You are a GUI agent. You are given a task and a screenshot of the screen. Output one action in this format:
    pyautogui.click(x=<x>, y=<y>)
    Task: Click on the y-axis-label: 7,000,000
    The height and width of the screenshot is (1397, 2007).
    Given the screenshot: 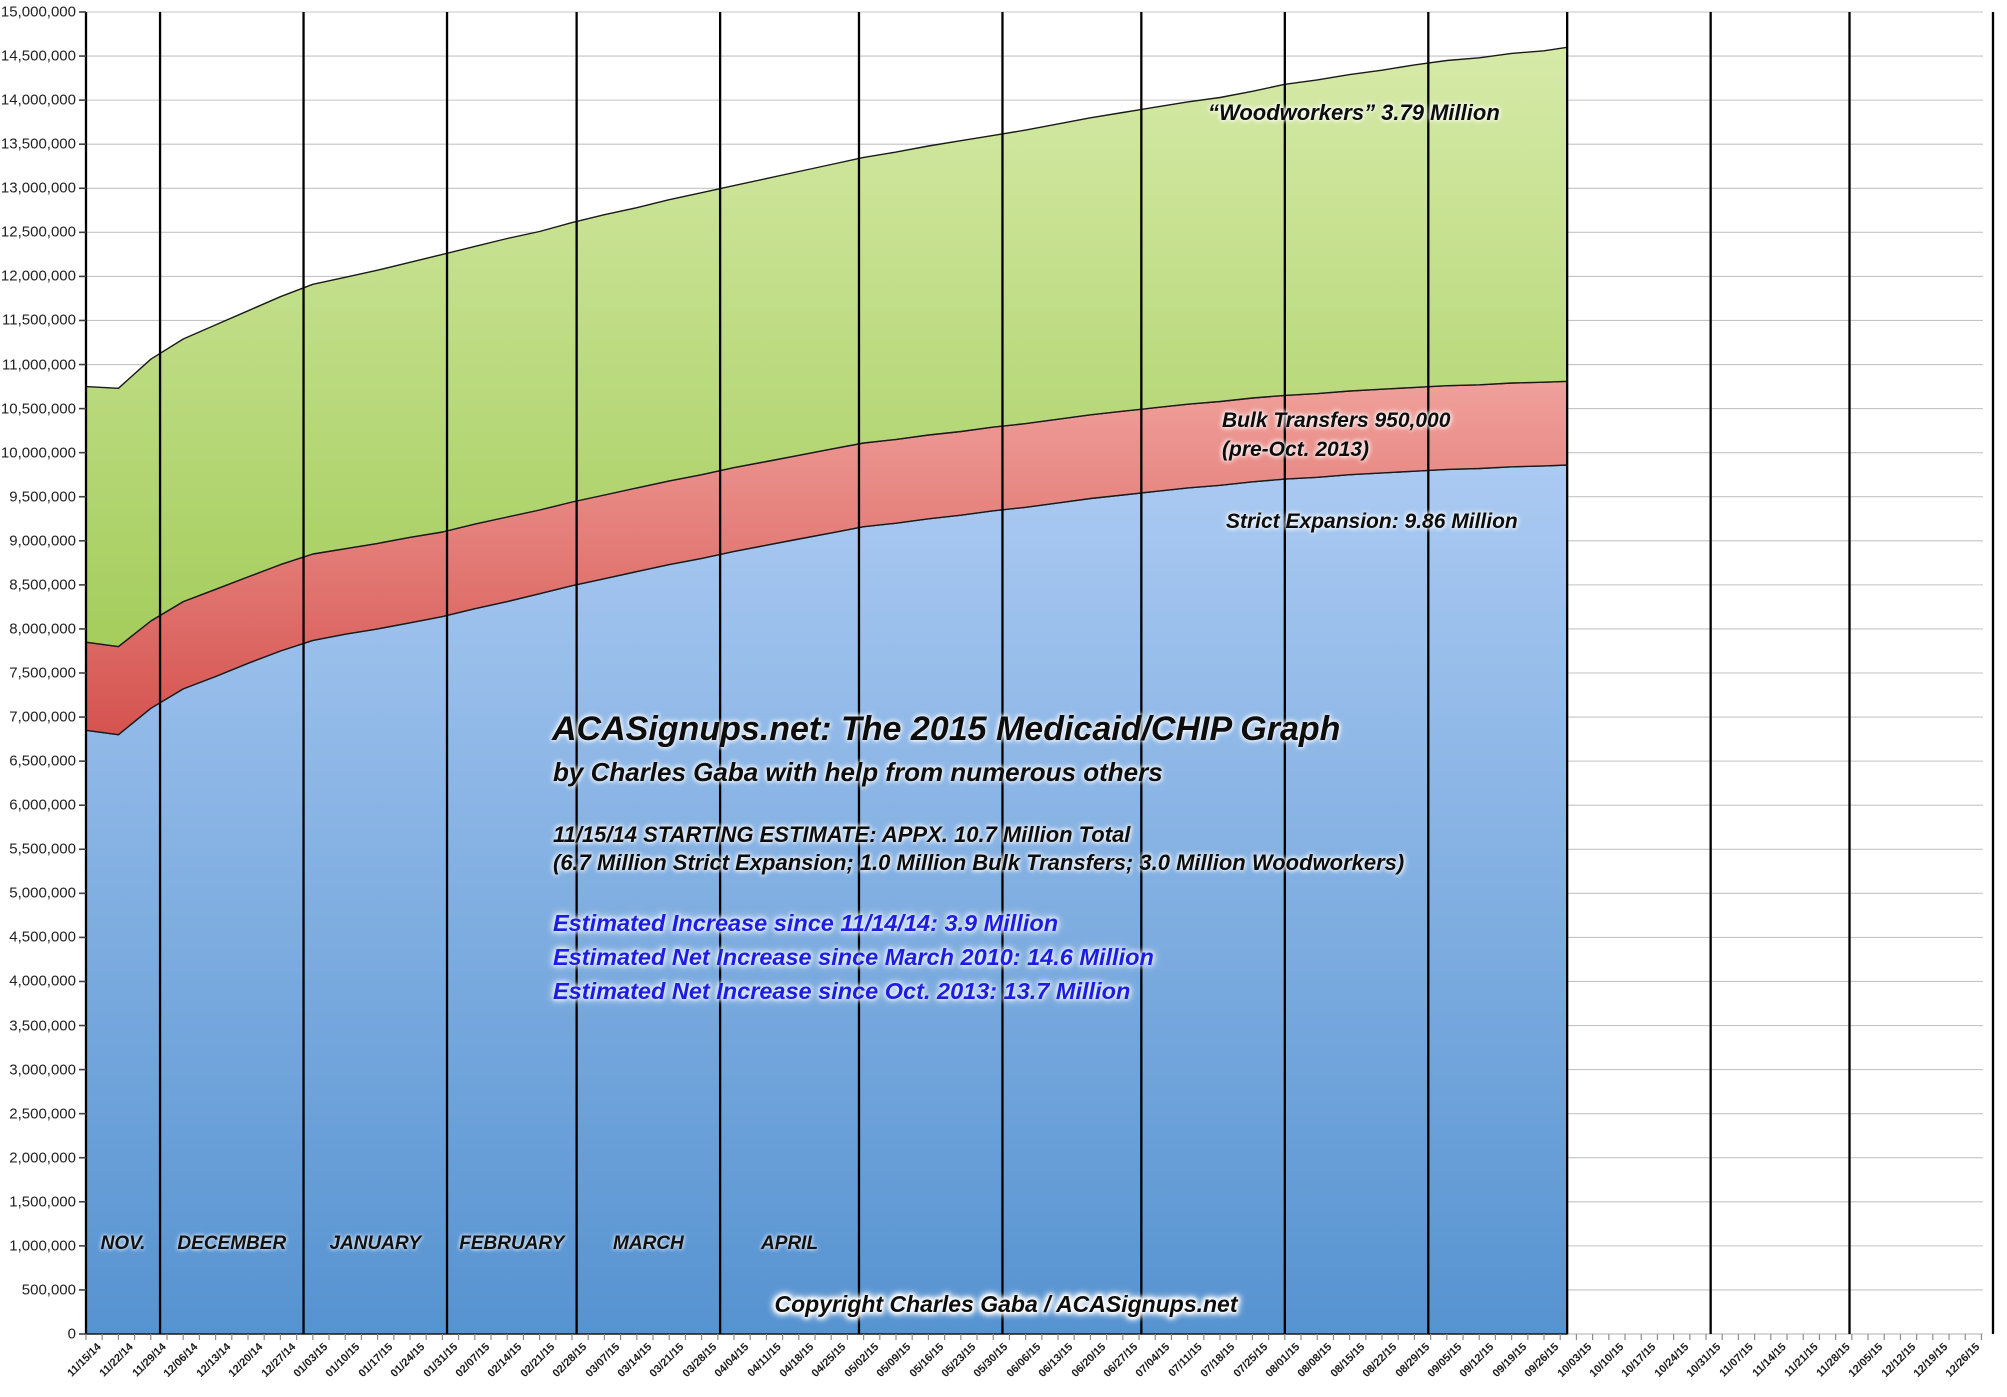 What is the action you would take?
    pyautogui.click(x=42, y=717)
    